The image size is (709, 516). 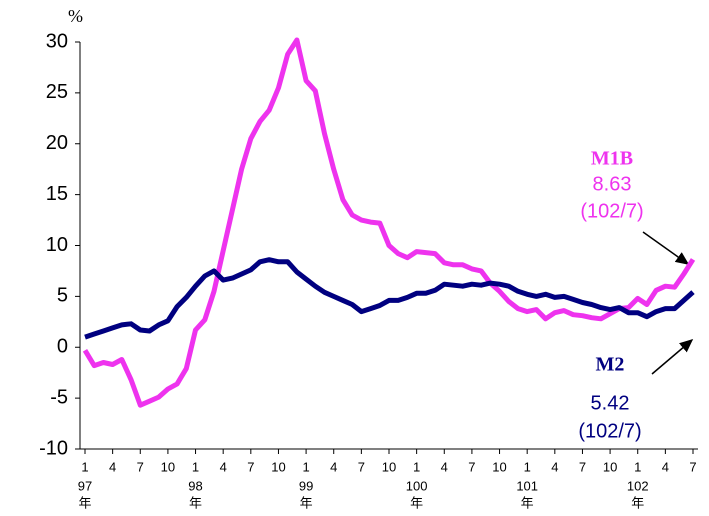 I want to click on year-label: 97, so click(x=85, y=485).